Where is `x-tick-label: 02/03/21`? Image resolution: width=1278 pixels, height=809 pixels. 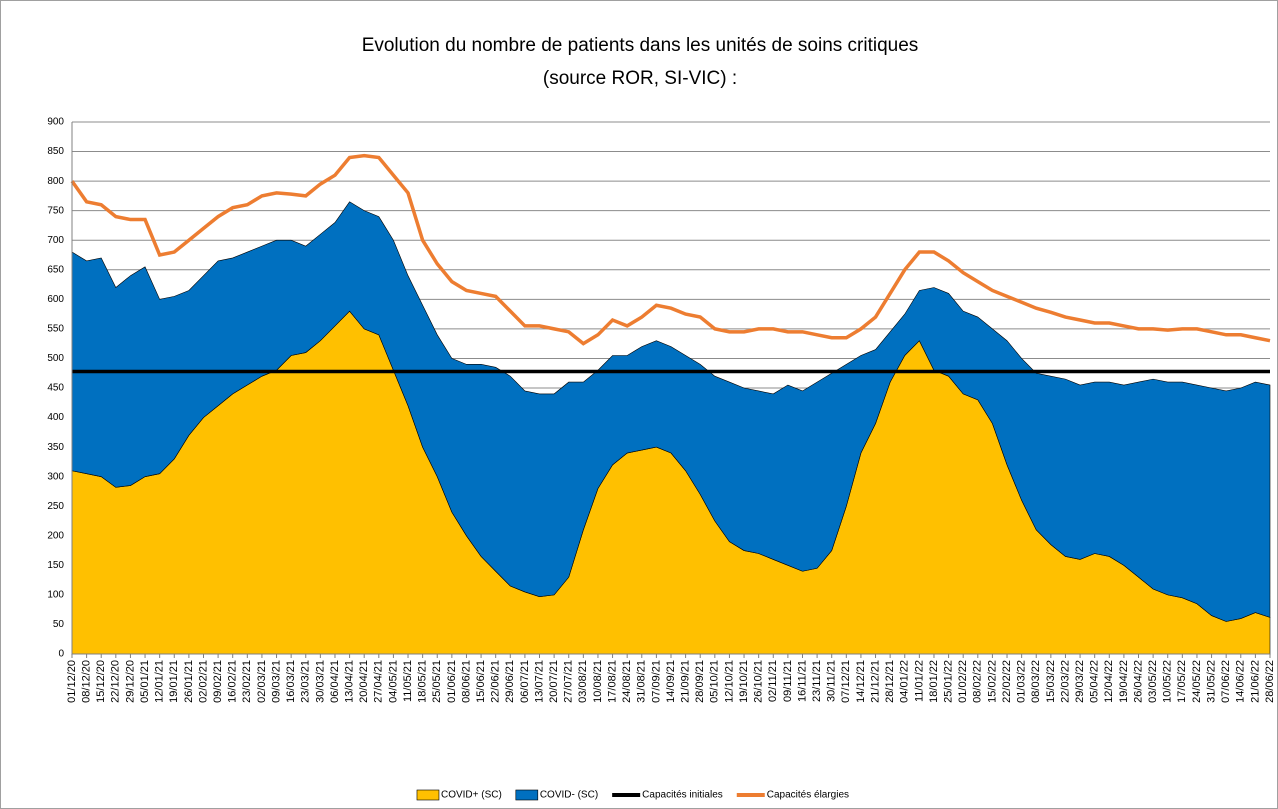
x-tick-label: 02/03/21 is located at coordinates (262, 681).